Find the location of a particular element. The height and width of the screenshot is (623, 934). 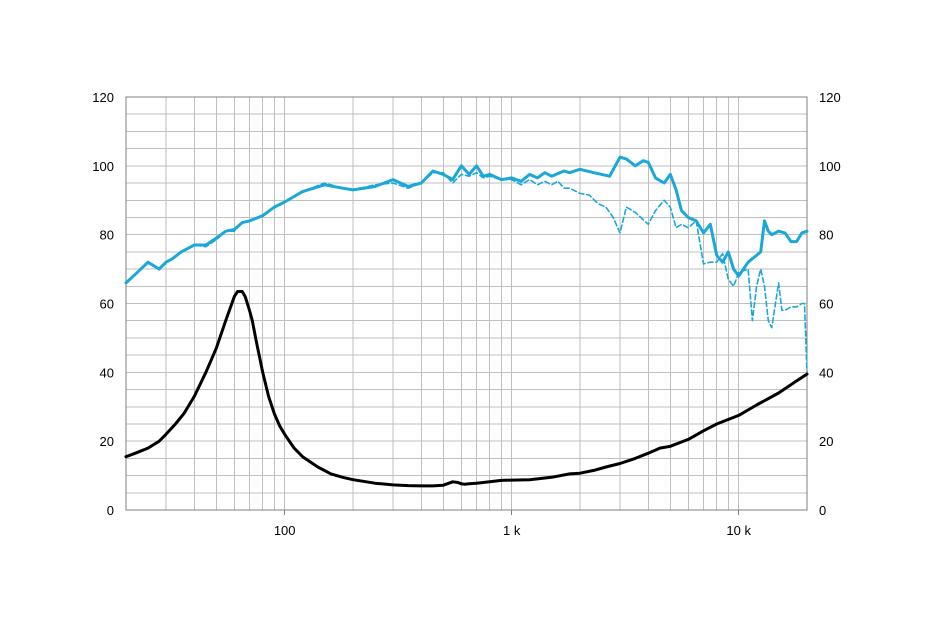

y-tick-label-left: 60 is located at coordinates (107, 304).